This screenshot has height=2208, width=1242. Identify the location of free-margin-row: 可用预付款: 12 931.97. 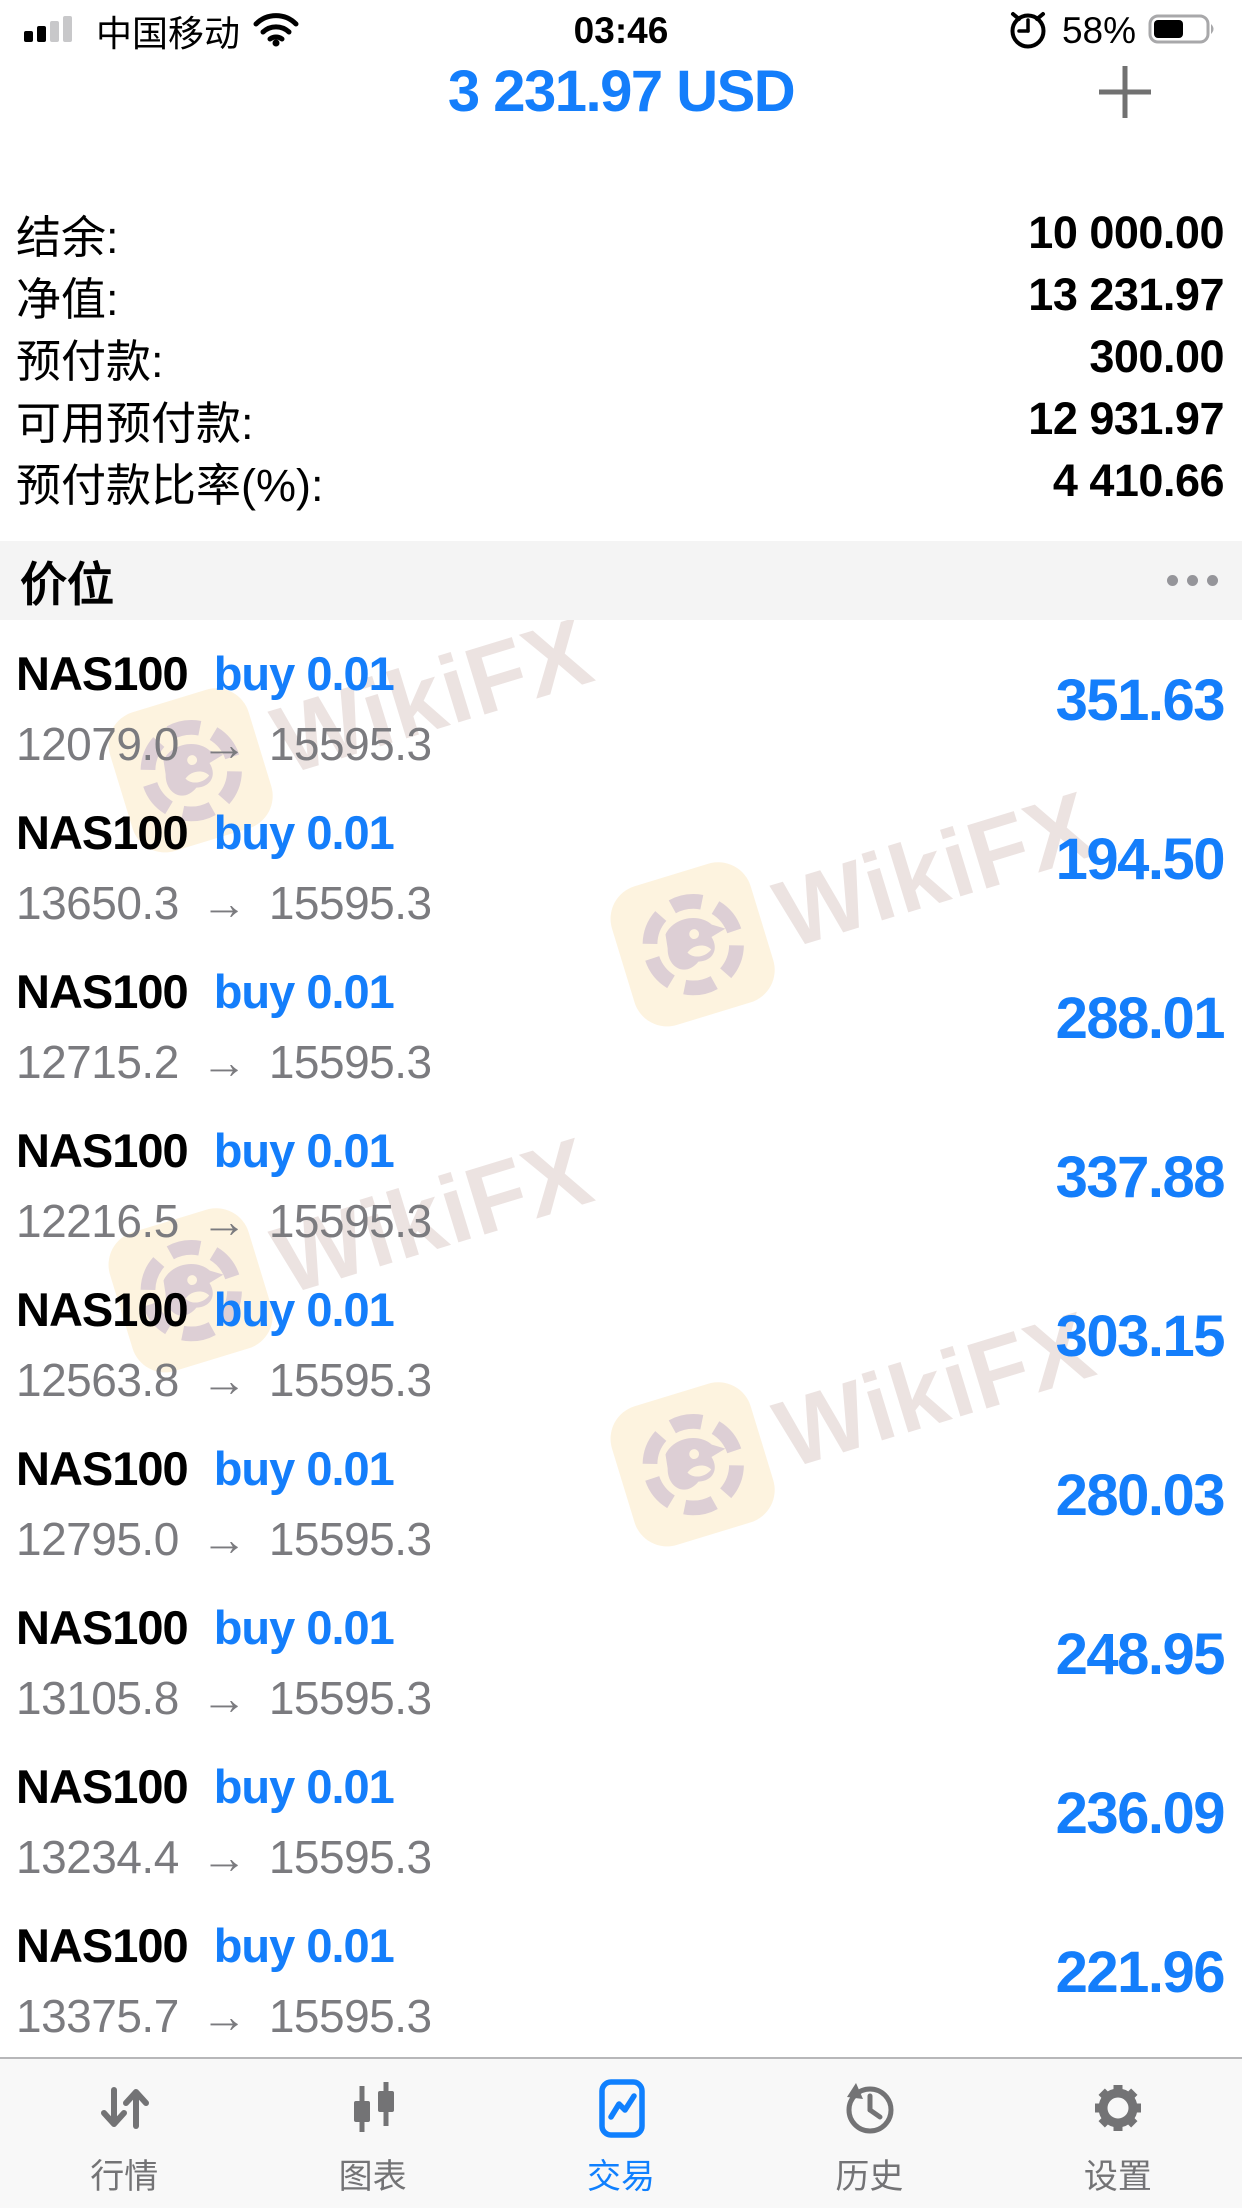
(620, 419).